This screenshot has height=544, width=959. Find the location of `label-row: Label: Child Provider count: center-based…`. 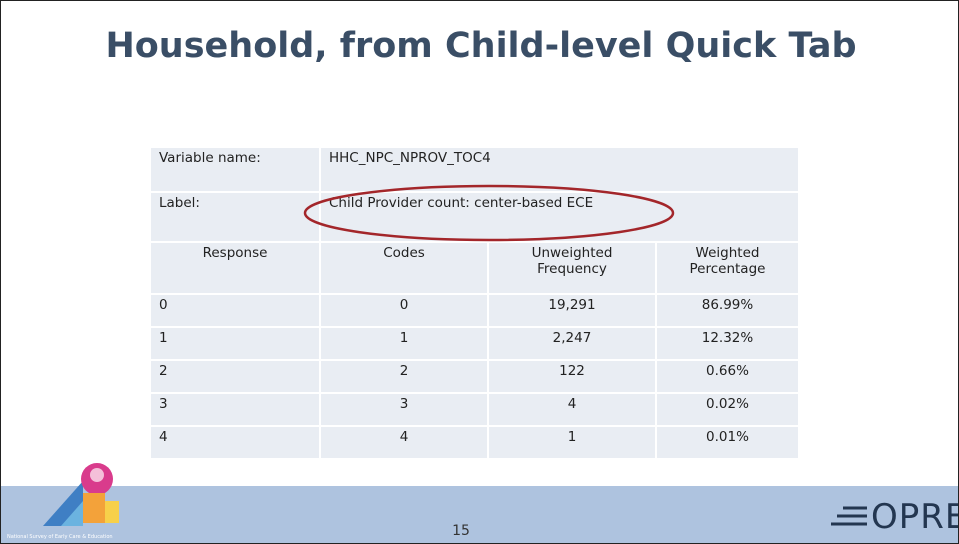

label-row: Label: Child Provider count: center-based… is located at coordinates (474, 217).